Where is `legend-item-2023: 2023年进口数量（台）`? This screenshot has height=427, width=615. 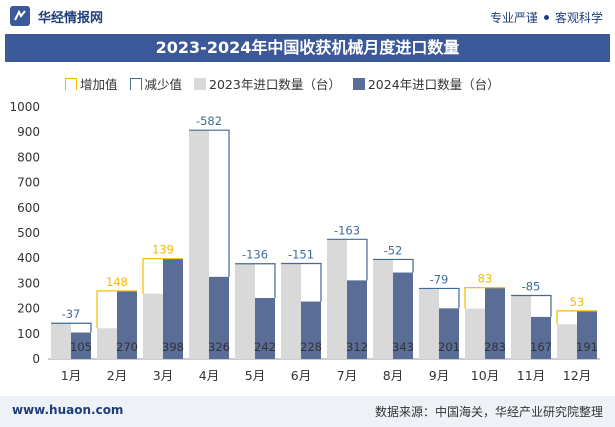
legend-item-2023: 2023年进口数量（台） is located at coordinates (267, 83).